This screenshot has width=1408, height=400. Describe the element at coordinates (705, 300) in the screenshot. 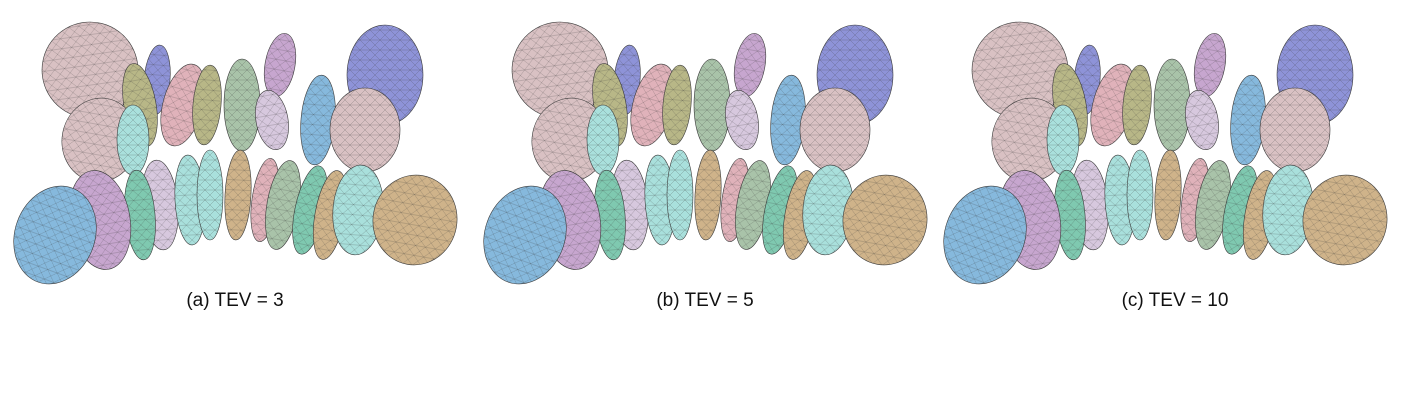

I see `panel-caption: (b) TEV = 5` at that location.